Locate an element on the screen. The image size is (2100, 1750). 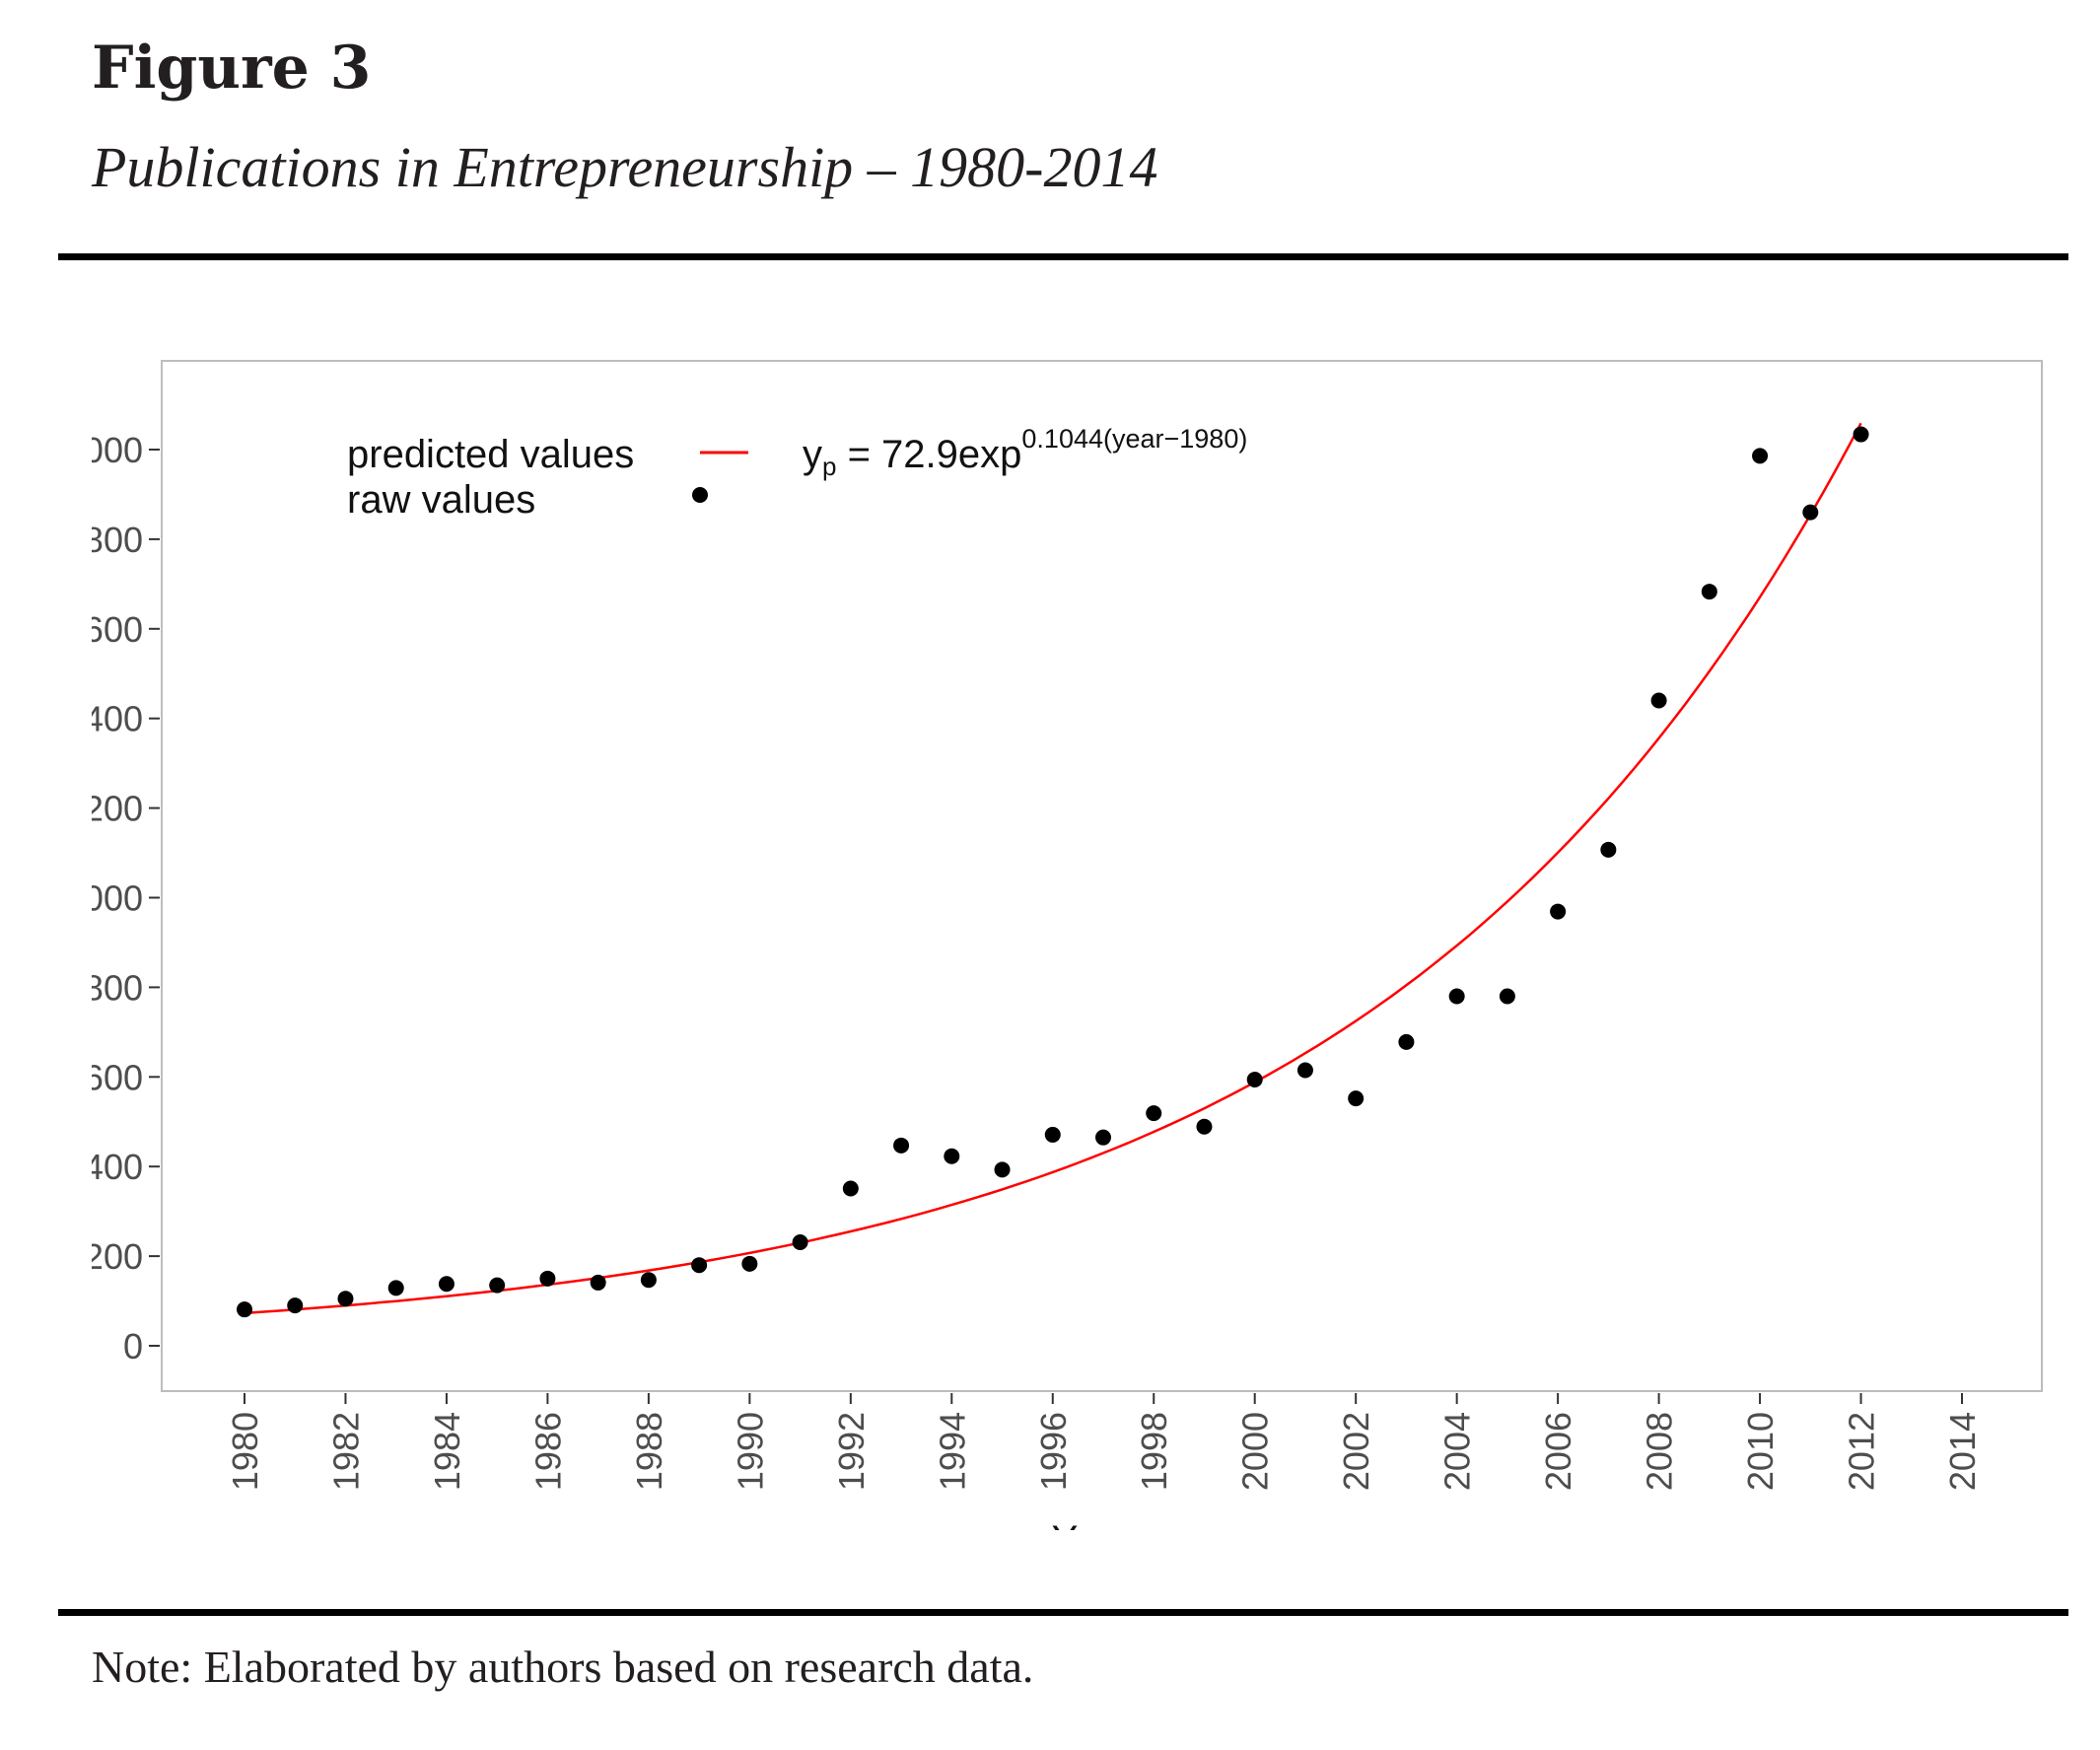
y-tick-label: 1800 is located at coordinates (103, 540).